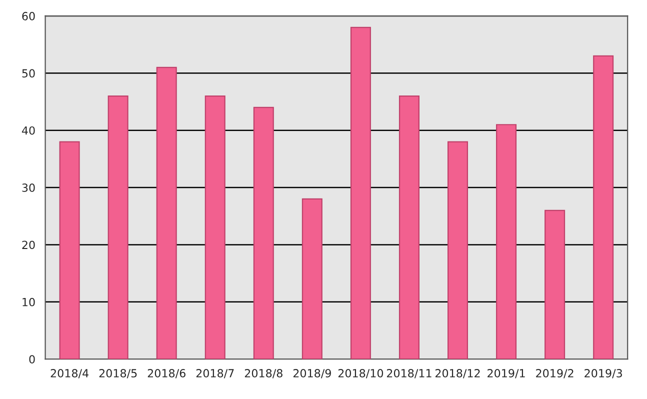 The width and height of the screenshot is (647, 399). What do you see at coordinates (409, 373) in the screenshot?
I see `x-tick-label: 2018/11` at bounding box center [409, 373].